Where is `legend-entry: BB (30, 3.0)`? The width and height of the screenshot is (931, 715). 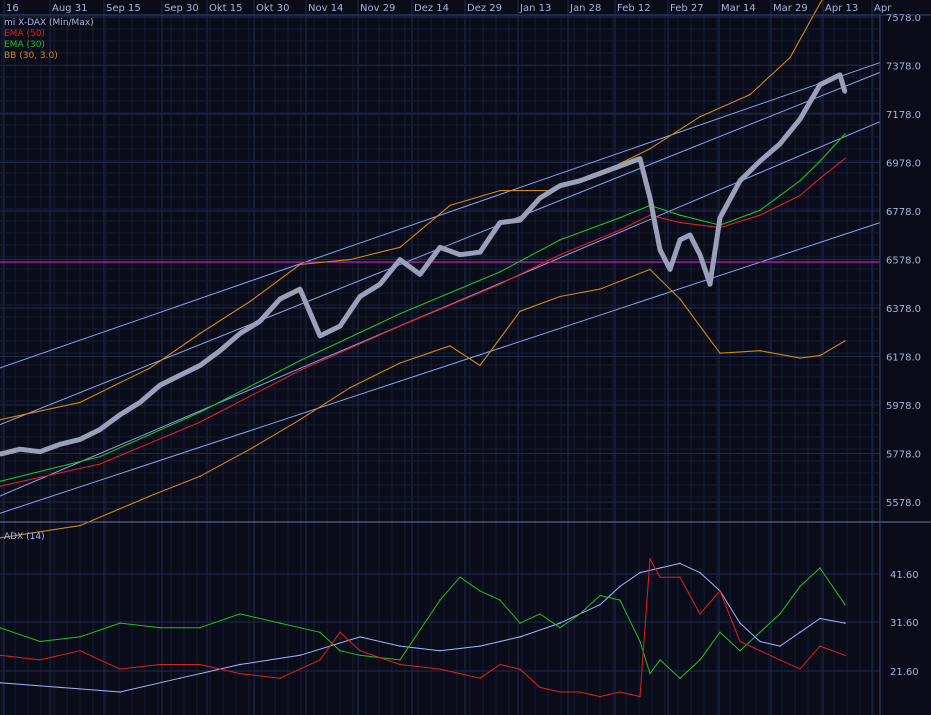 legend-entry: BB (30, 3.0) is located at coordinates (31, 56).